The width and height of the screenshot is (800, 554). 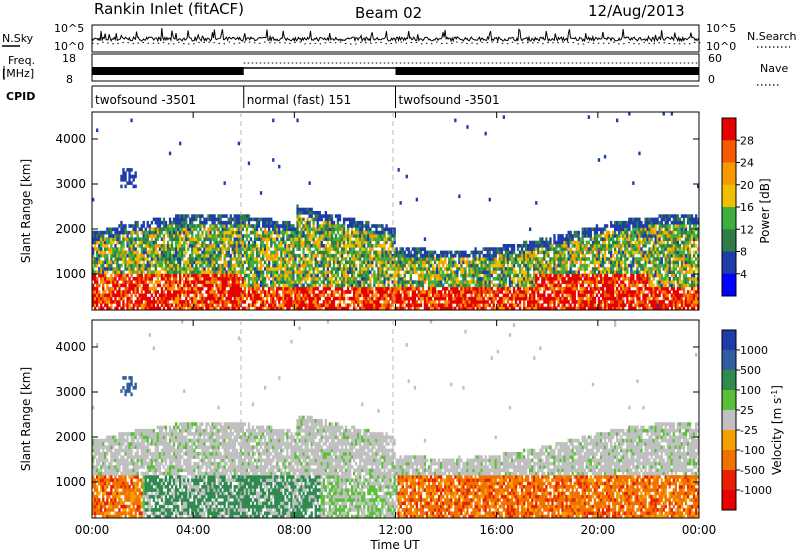 What do you see at coordinates (18, 38) in the screenshot?
I see `nsky-label: N.Sky` at bounding box center [18, 38].